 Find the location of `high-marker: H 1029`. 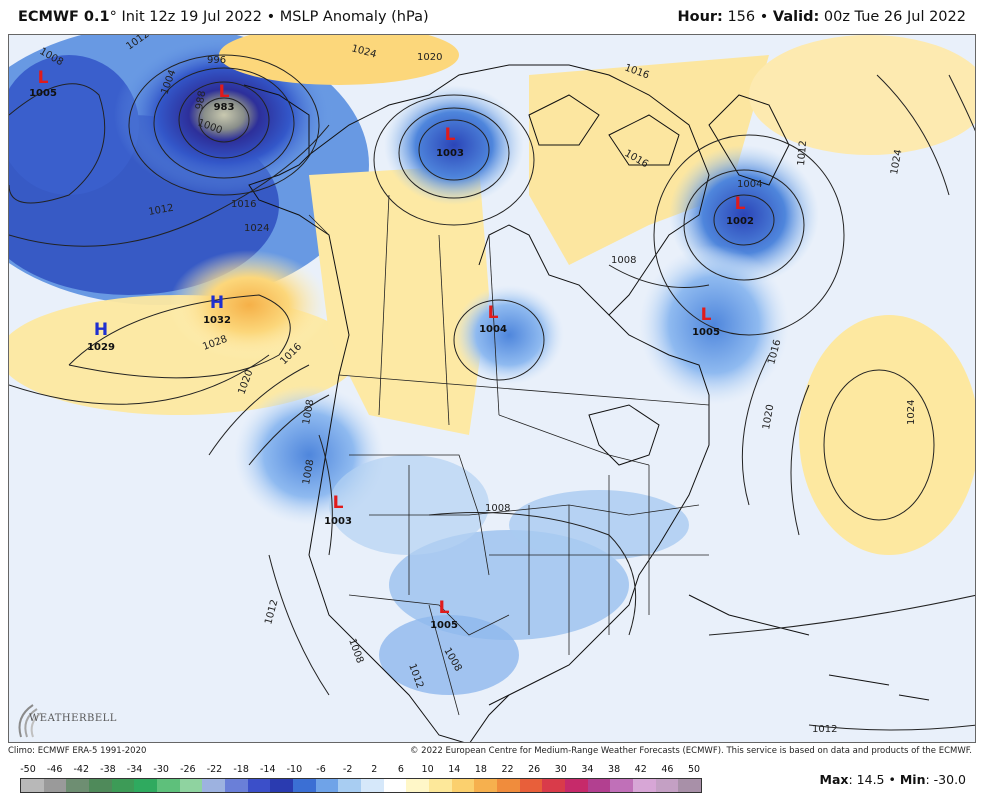

high-marker: H 1029 is located at coordinates (101, 336).